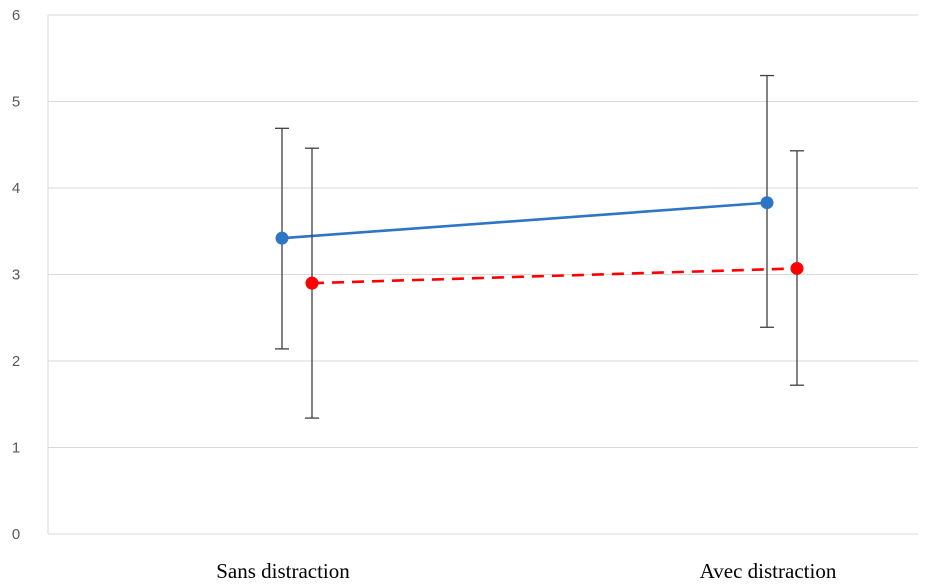 Image resolution: width=934 pixels, height=585 pixels. What do you see at coordinates (283, 571) in the screenshot?
I see `x-tick-label: Sans distraction` at bounding box center [283, 571].